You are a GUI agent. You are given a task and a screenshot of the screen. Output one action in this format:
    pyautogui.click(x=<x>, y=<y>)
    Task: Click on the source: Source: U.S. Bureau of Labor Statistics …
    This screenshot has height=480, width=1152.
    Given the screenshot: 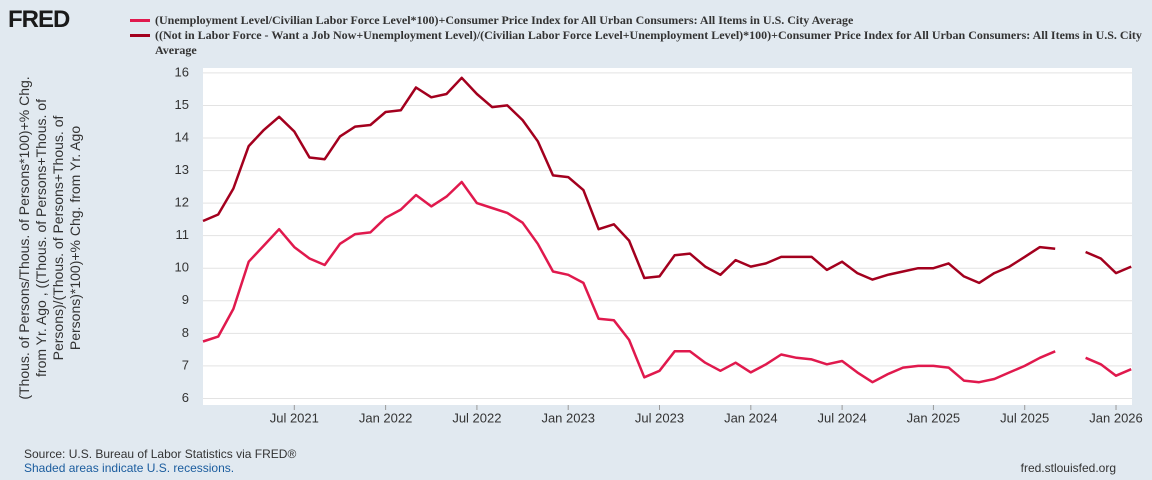 What is the action you would take?
    pyautogui.click(x=160, y=454)
    